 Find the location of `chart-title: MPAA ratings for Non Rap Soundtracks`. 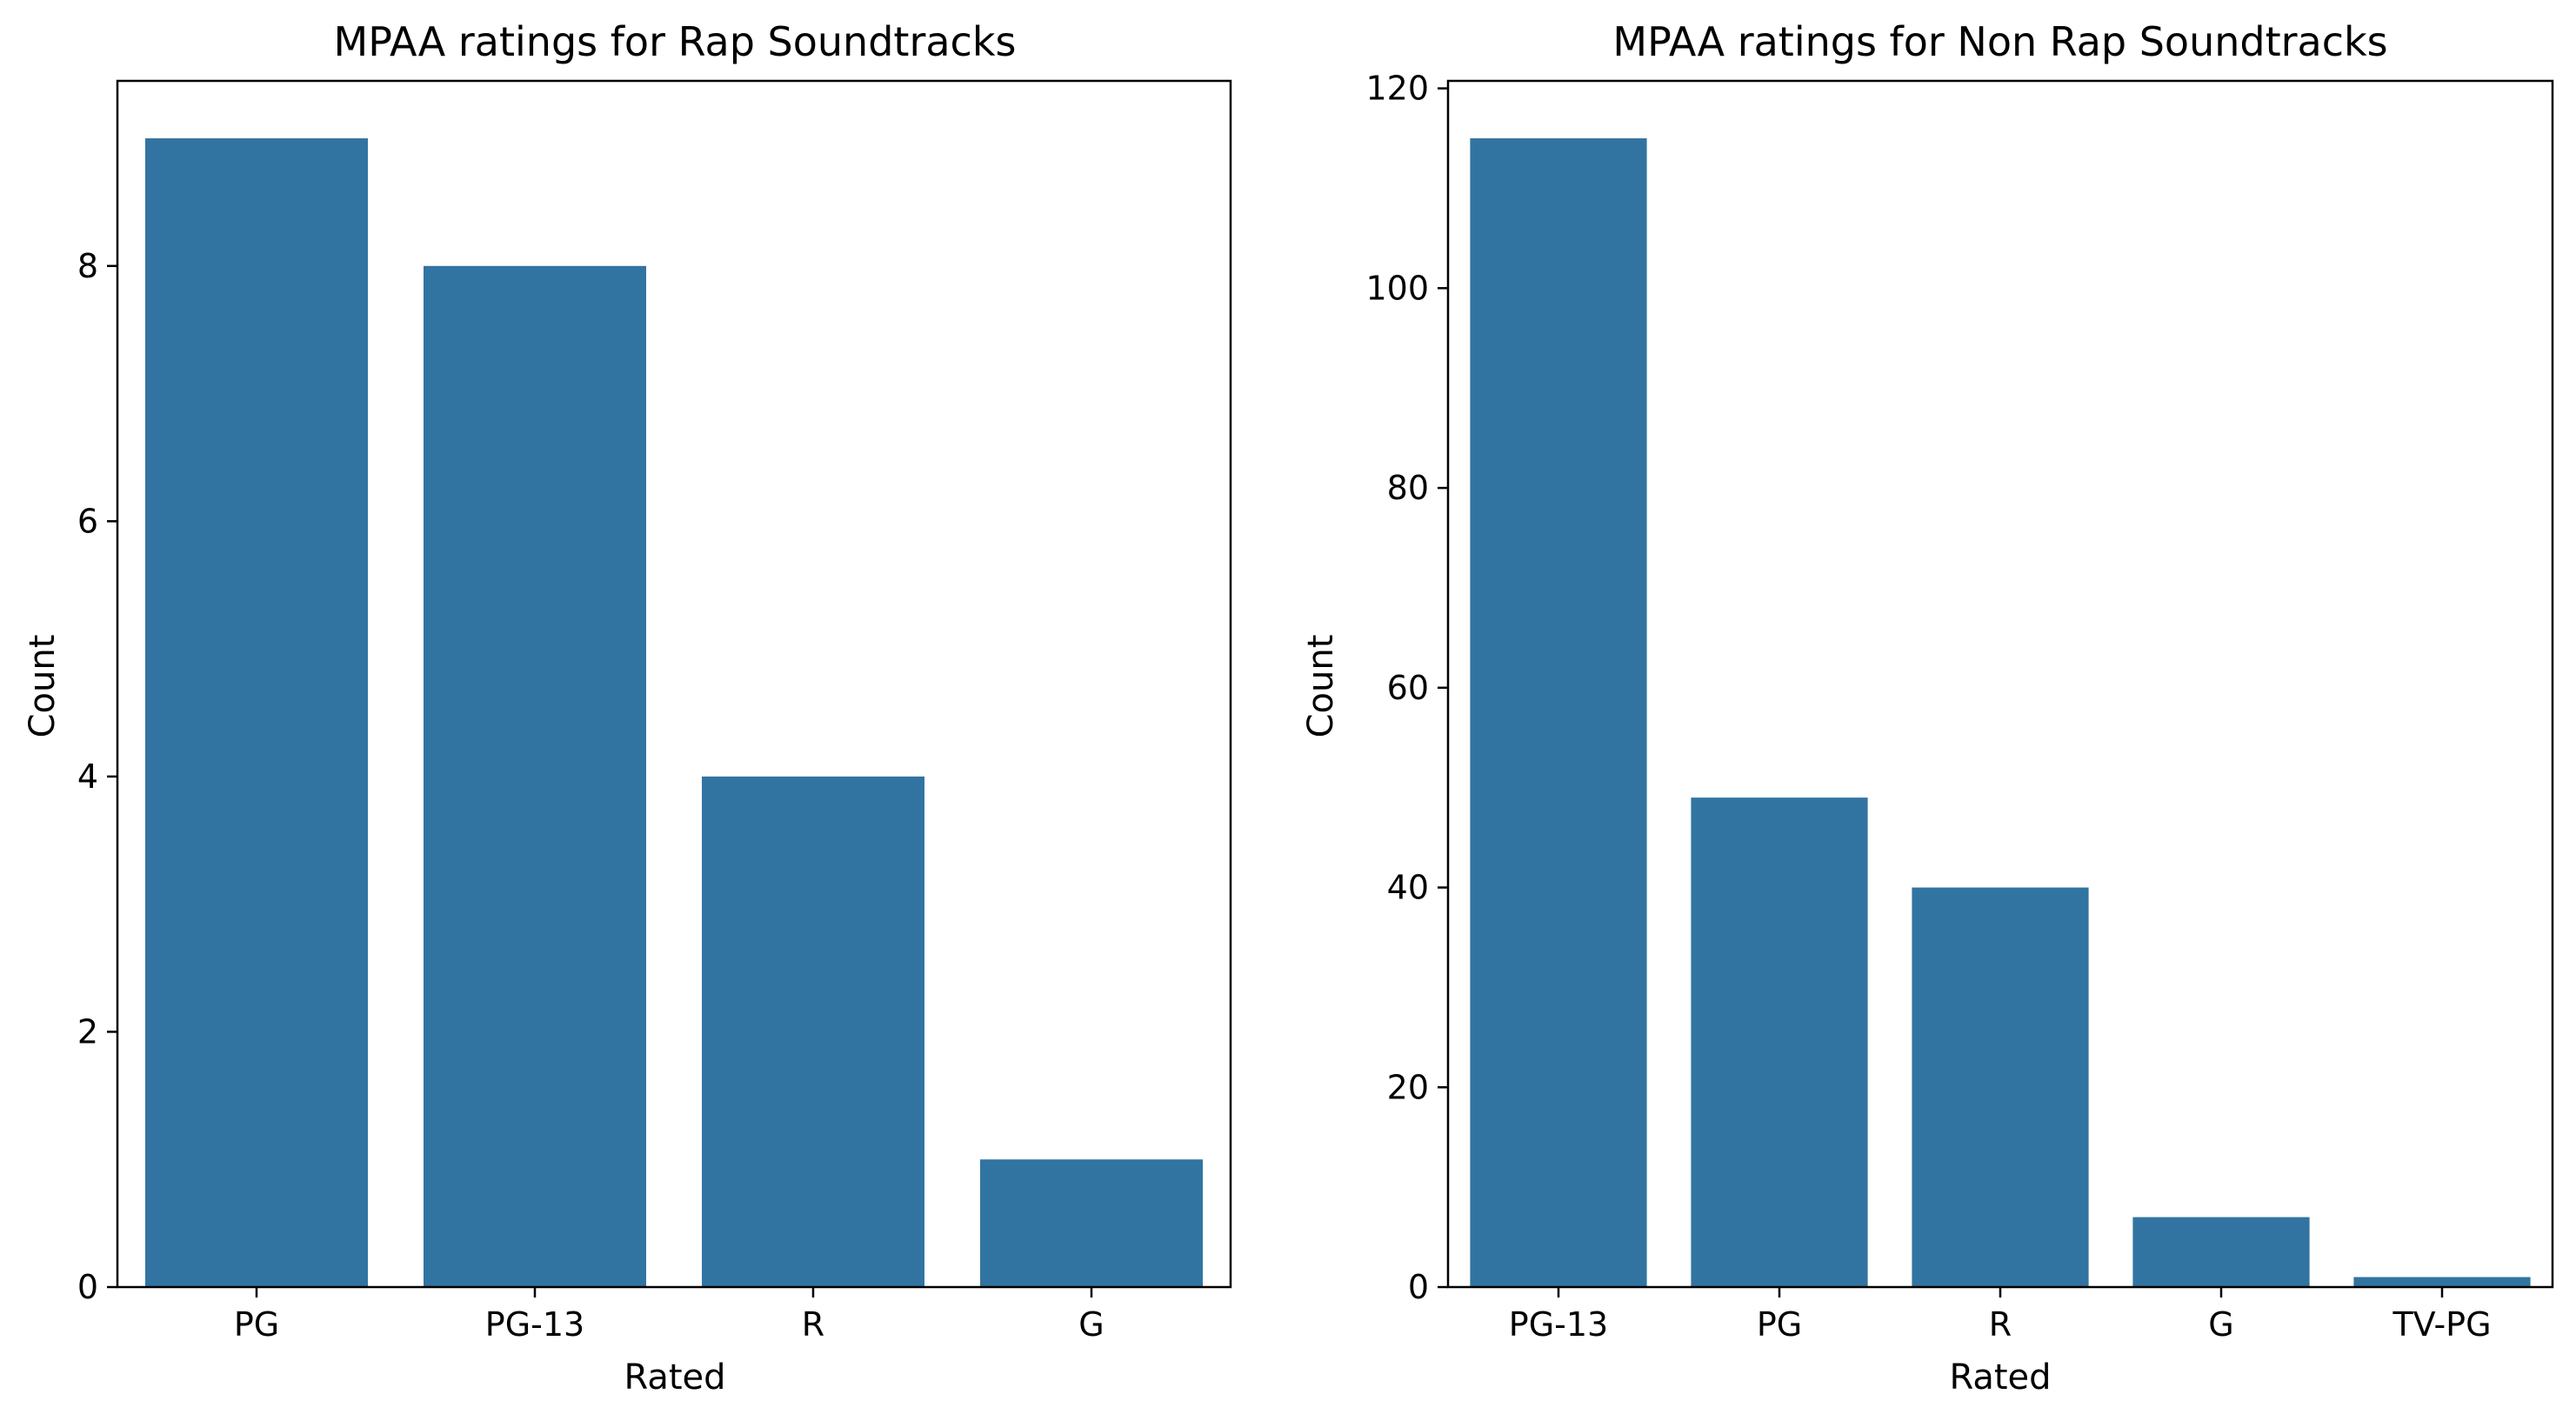

chart-title: MPAA ratings for Non Rap Soundtracks is located at coordinates (2000, 41).